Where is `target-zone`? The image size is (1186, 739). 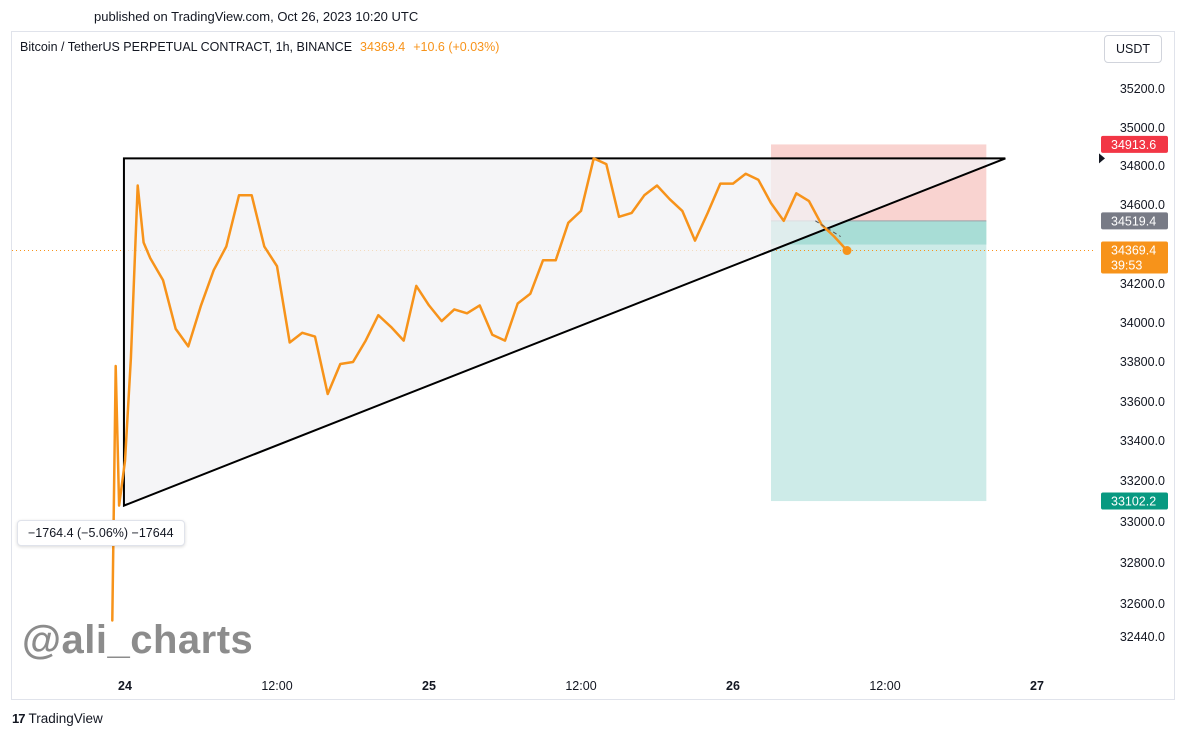 target-zone is located at coordinates (879, 361).